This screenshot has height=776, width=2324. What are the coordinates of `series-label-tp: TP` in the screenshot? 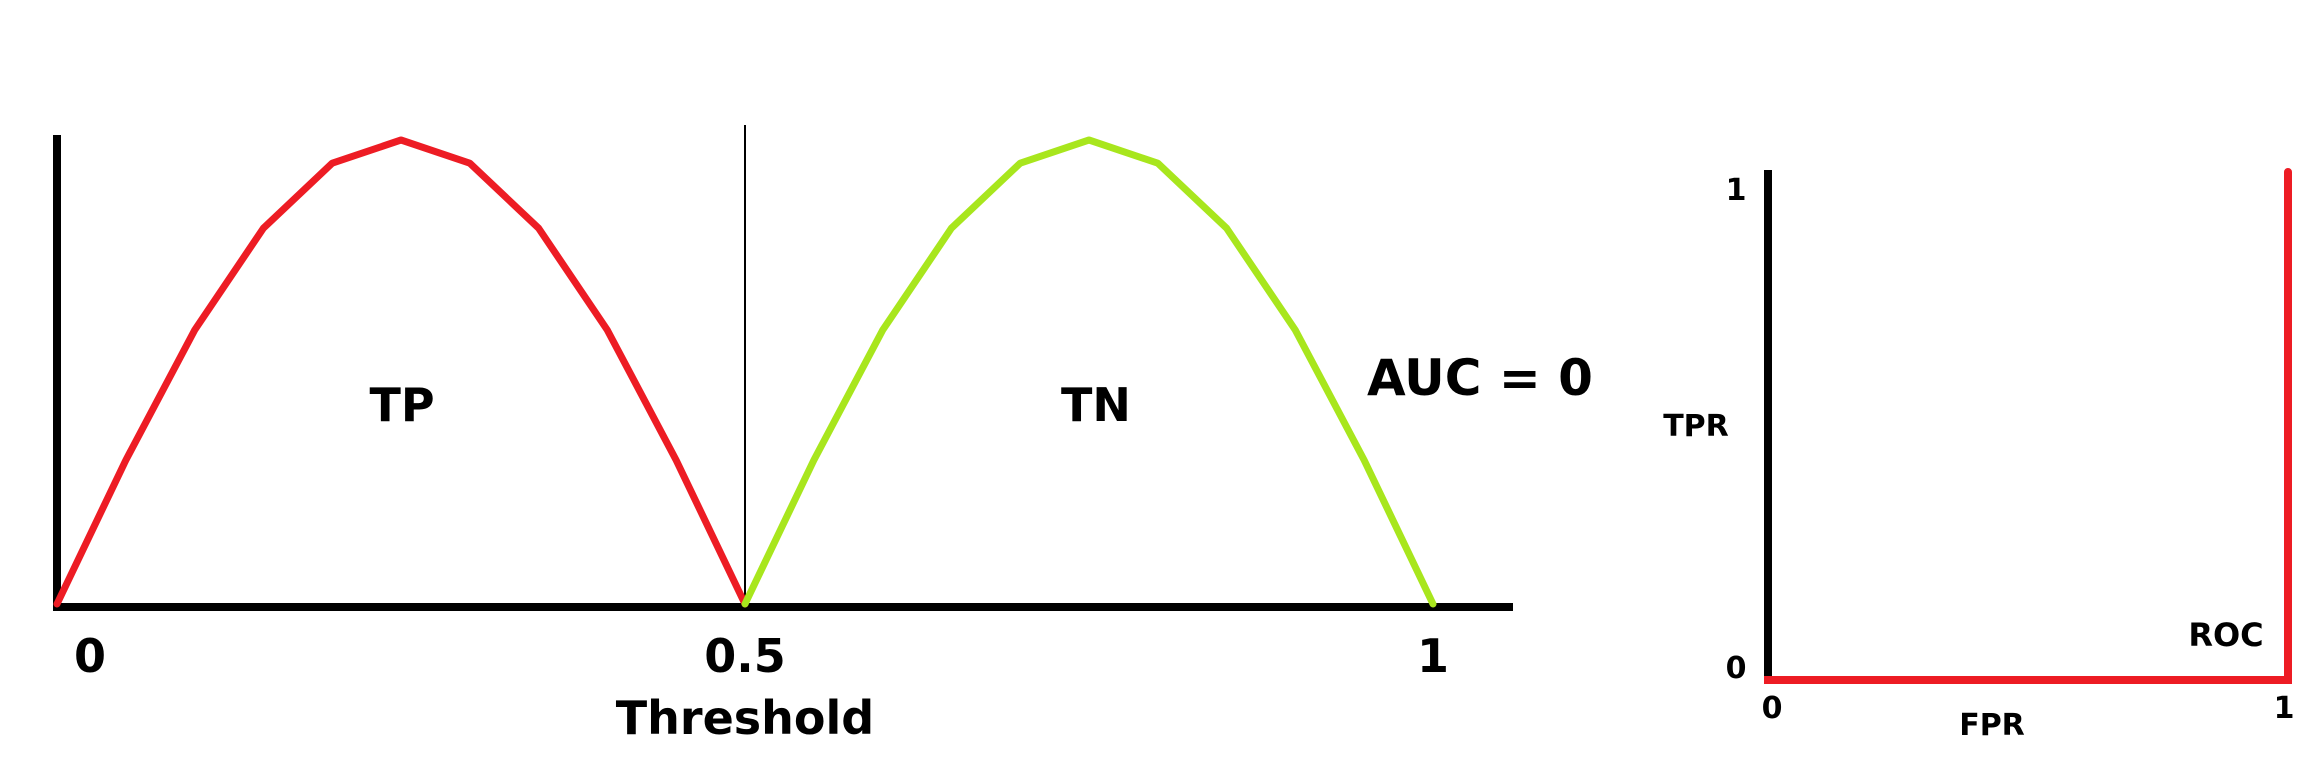 It's located at (401, 405).